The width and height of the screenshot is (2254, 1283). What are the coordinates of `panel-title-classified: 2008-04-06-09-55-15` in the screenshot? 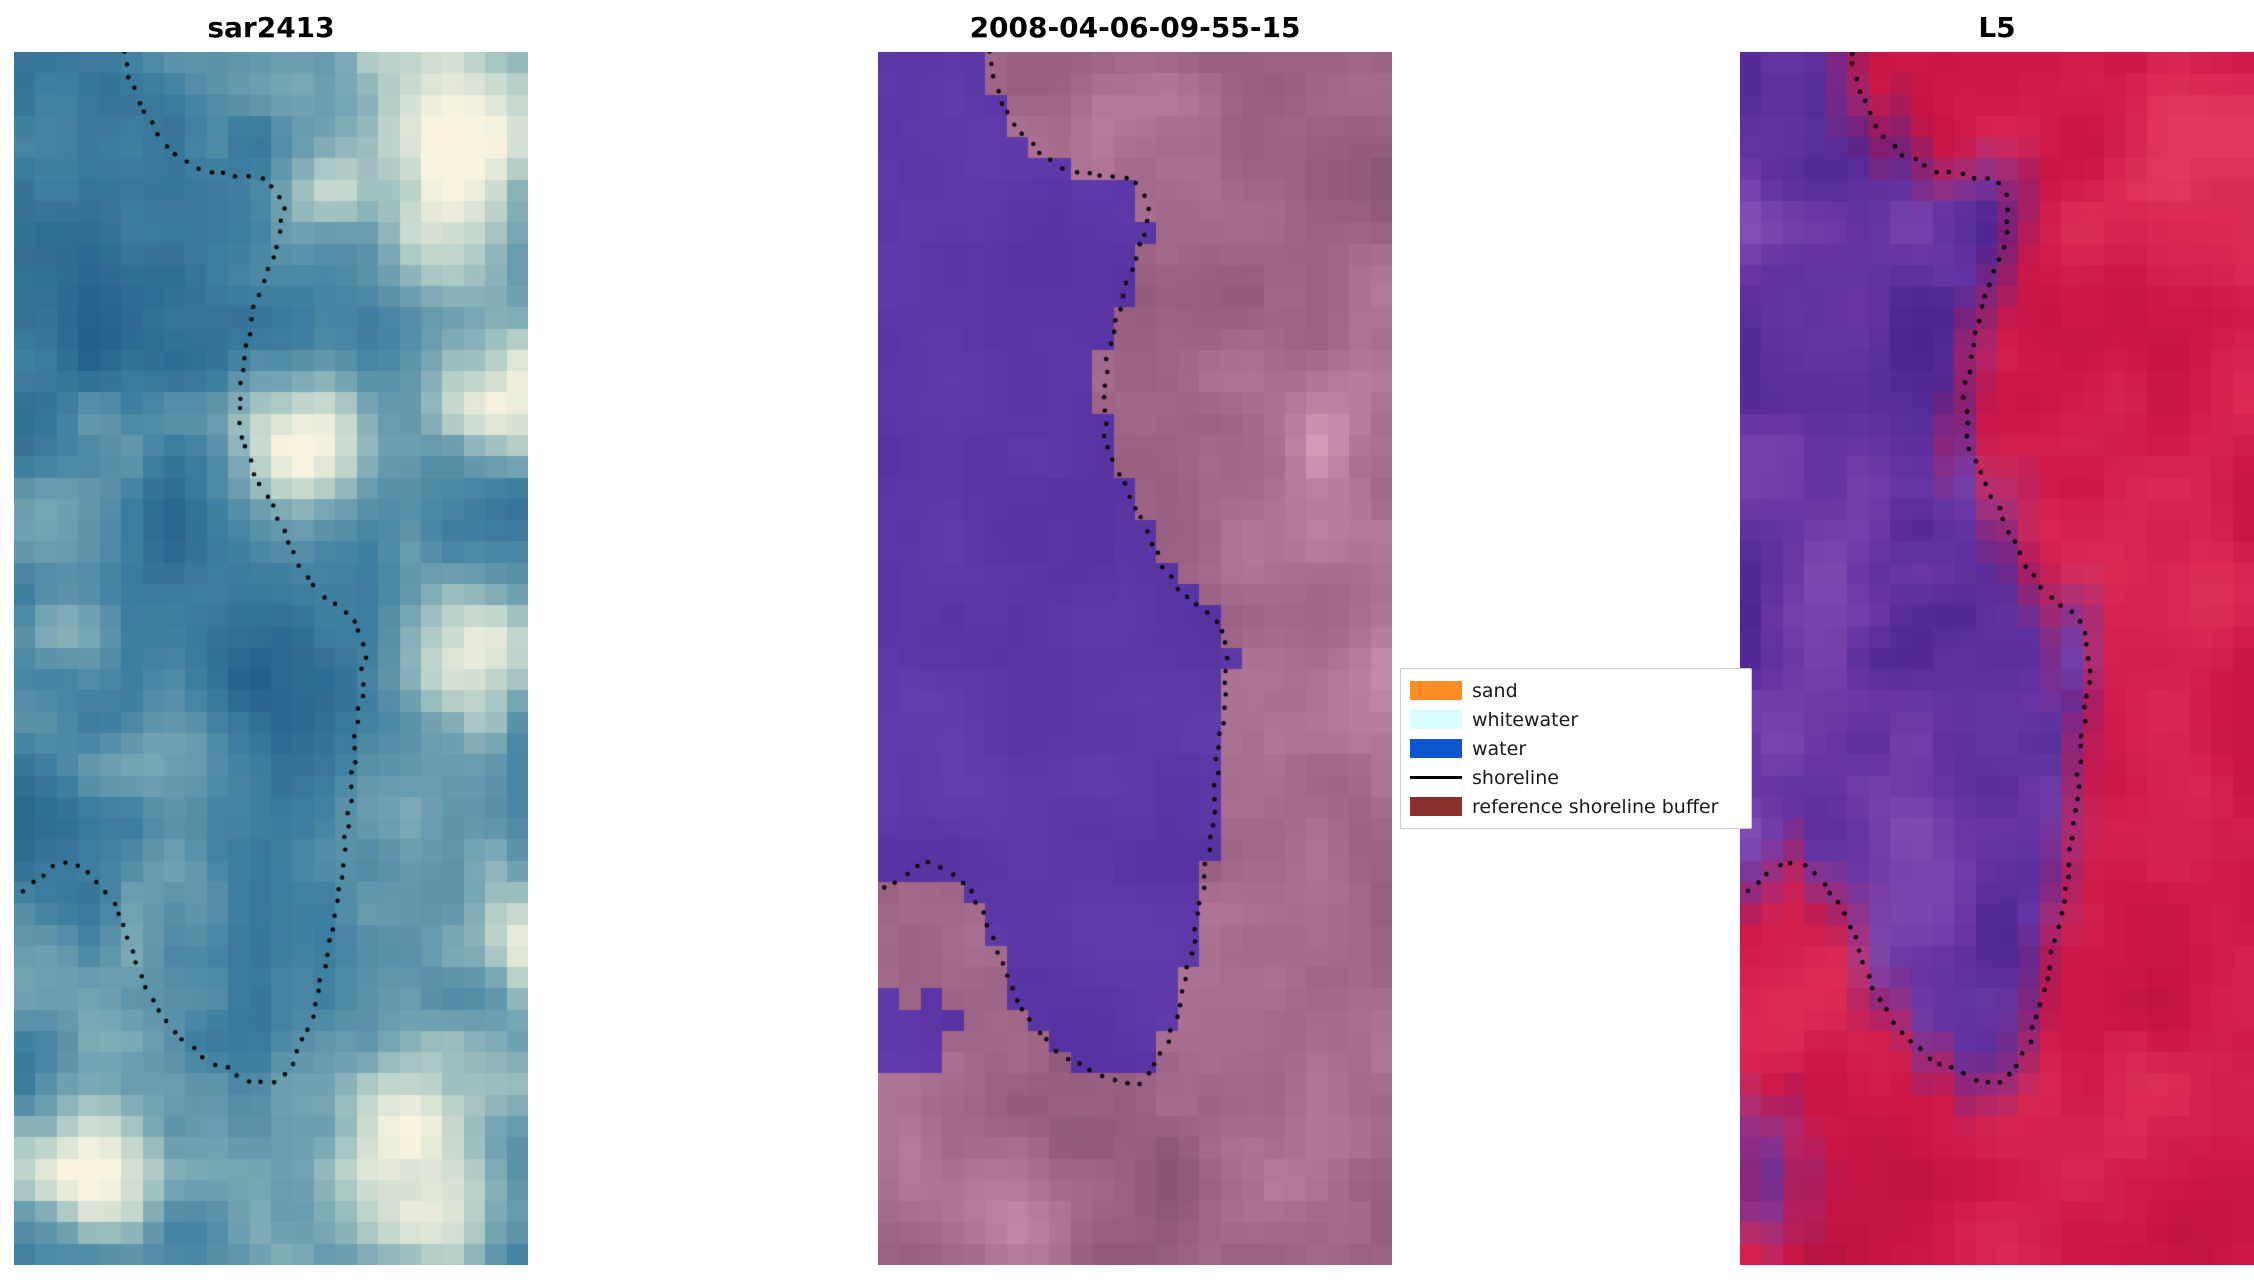 It's located at (1135, 27).